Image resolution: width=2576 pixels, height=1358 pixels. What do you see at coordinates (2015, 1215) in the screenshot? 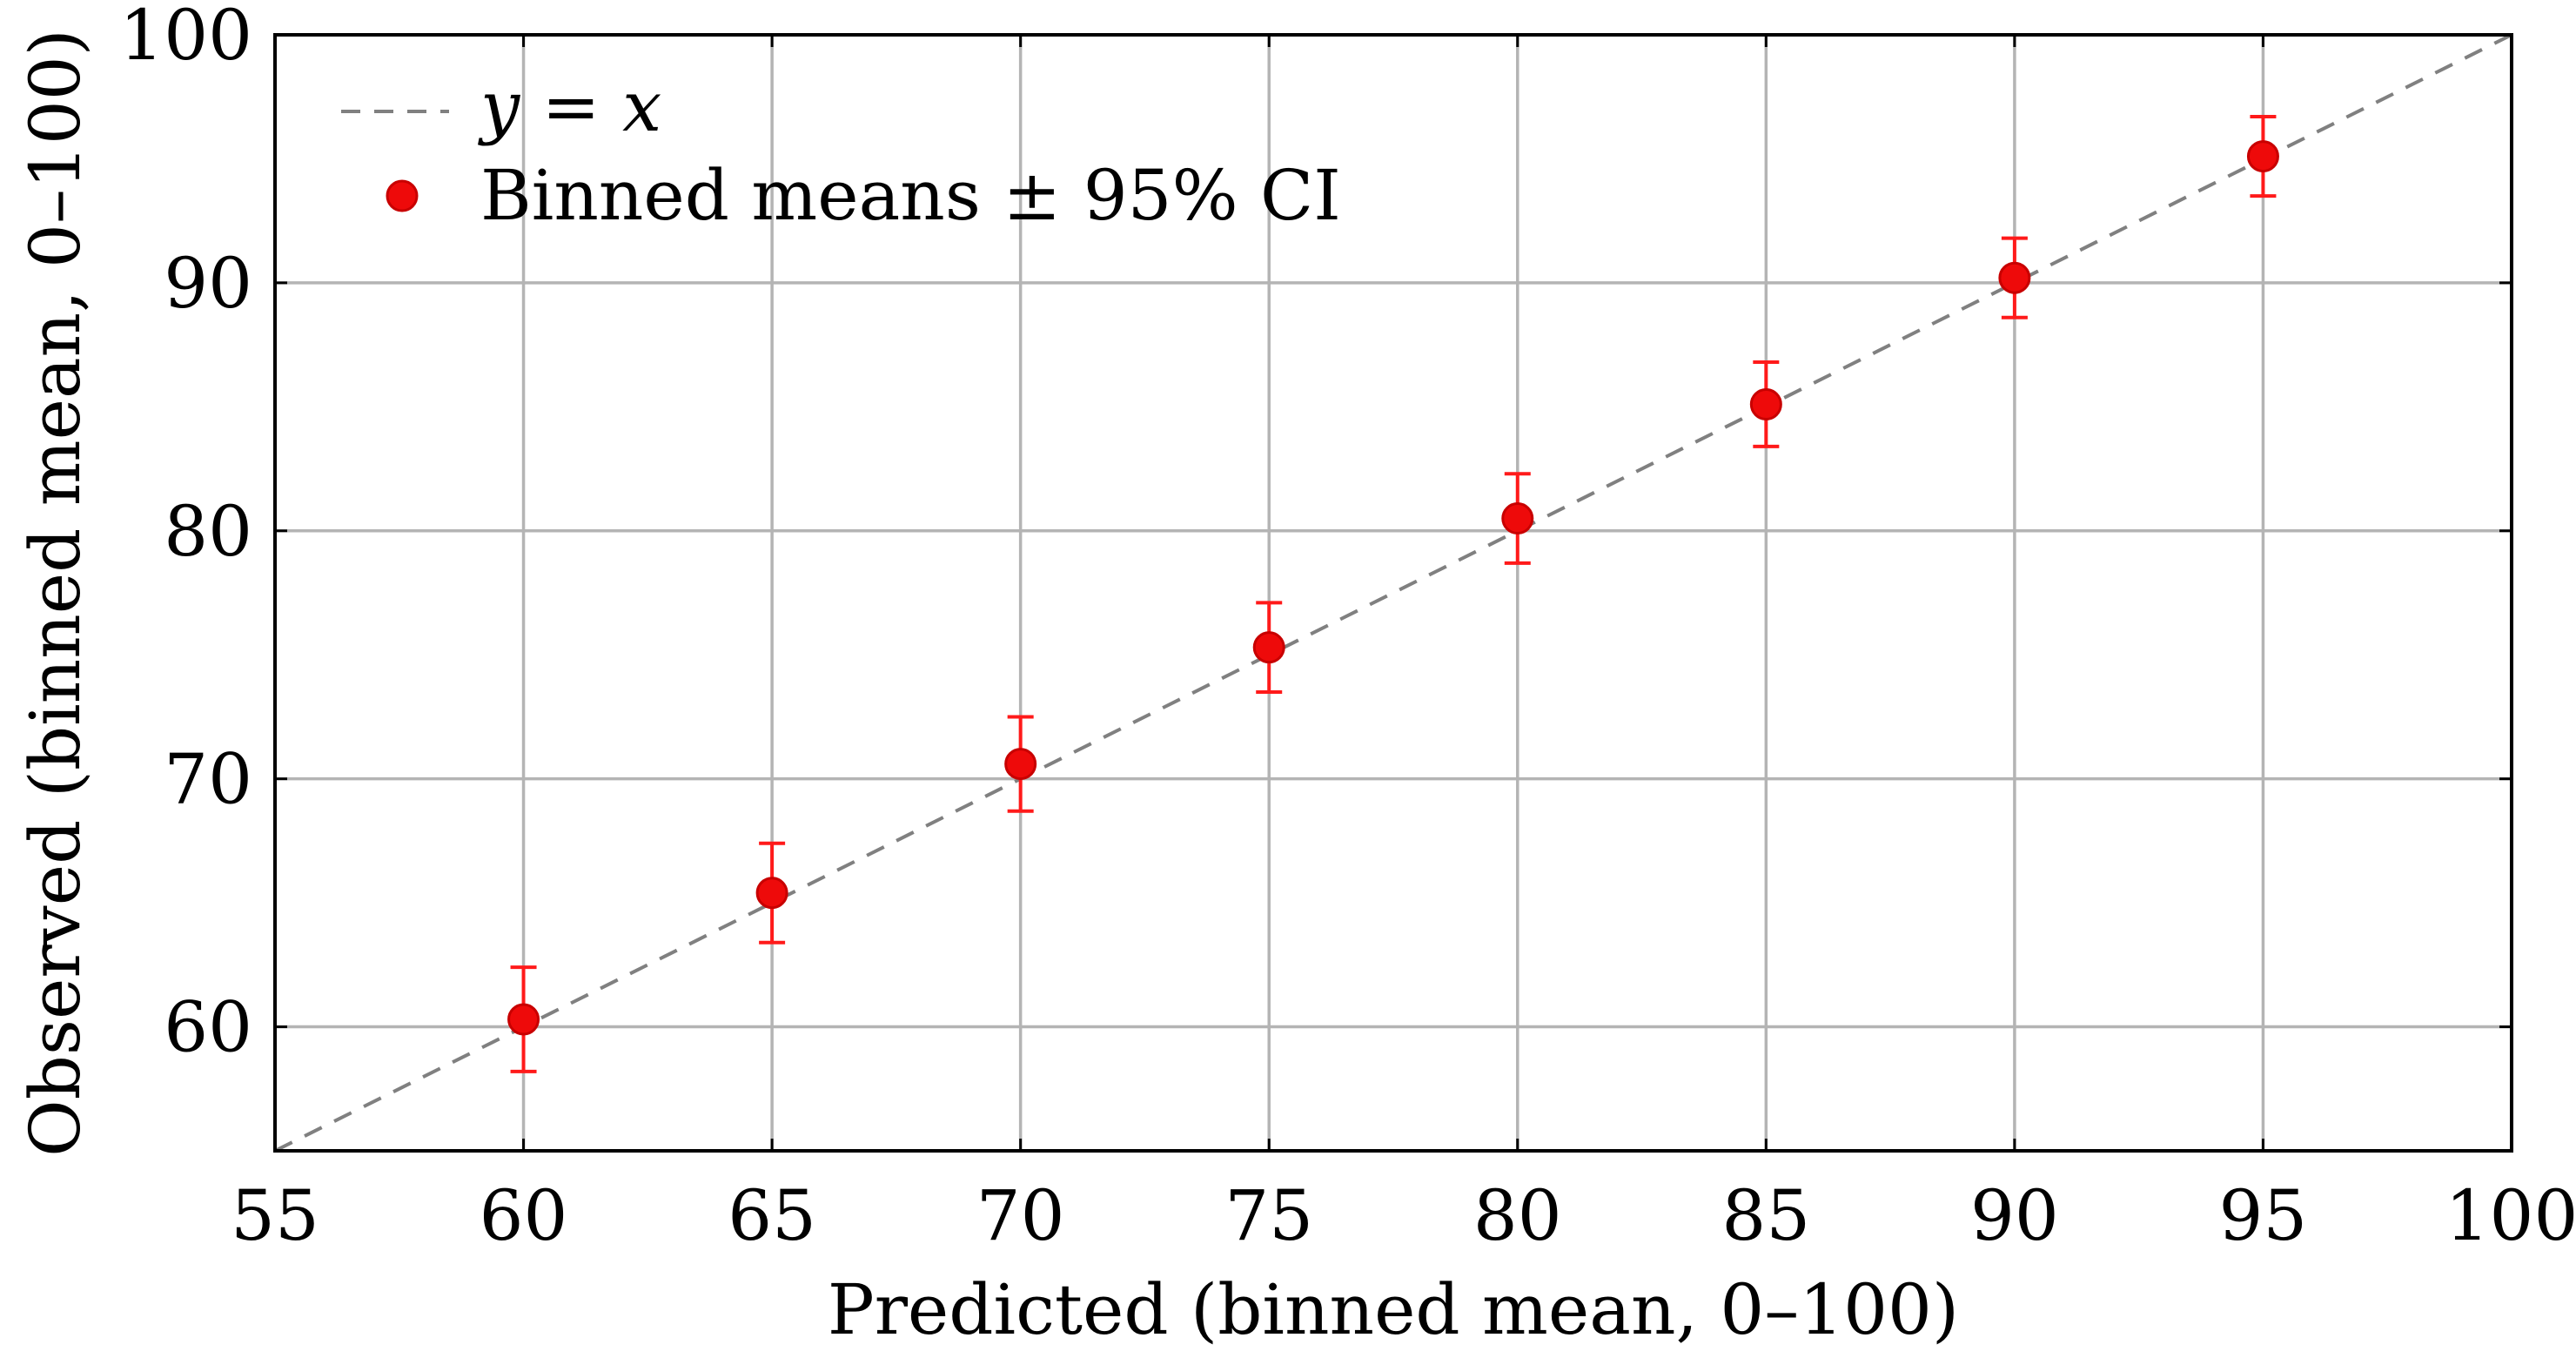
I see `x-tick-label: 90` at bounding box center [2015, 1215].